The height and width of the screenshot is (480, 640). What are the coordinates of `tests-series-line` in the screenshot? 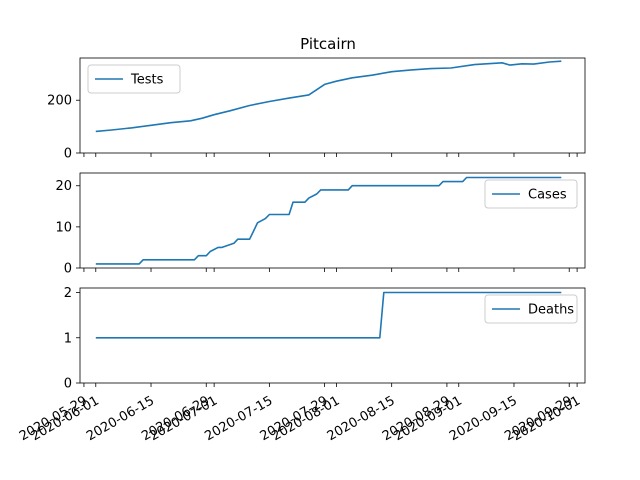 It's located at (328, 96).